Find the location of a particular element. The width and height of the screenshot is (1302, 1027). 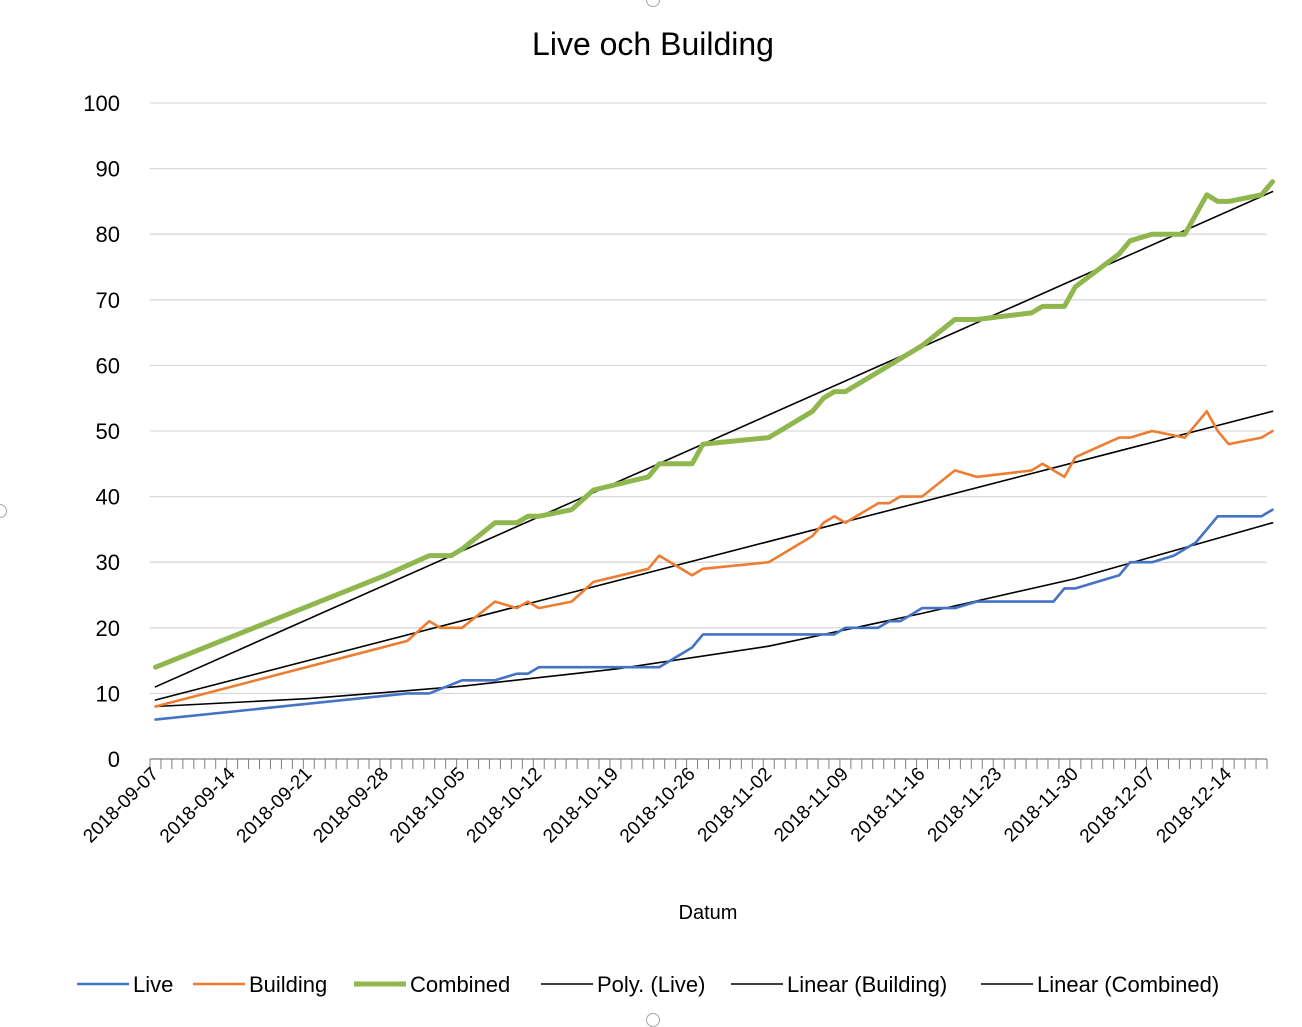

legend-label: Linear (Combined) is located at coordinates (1128, 984).